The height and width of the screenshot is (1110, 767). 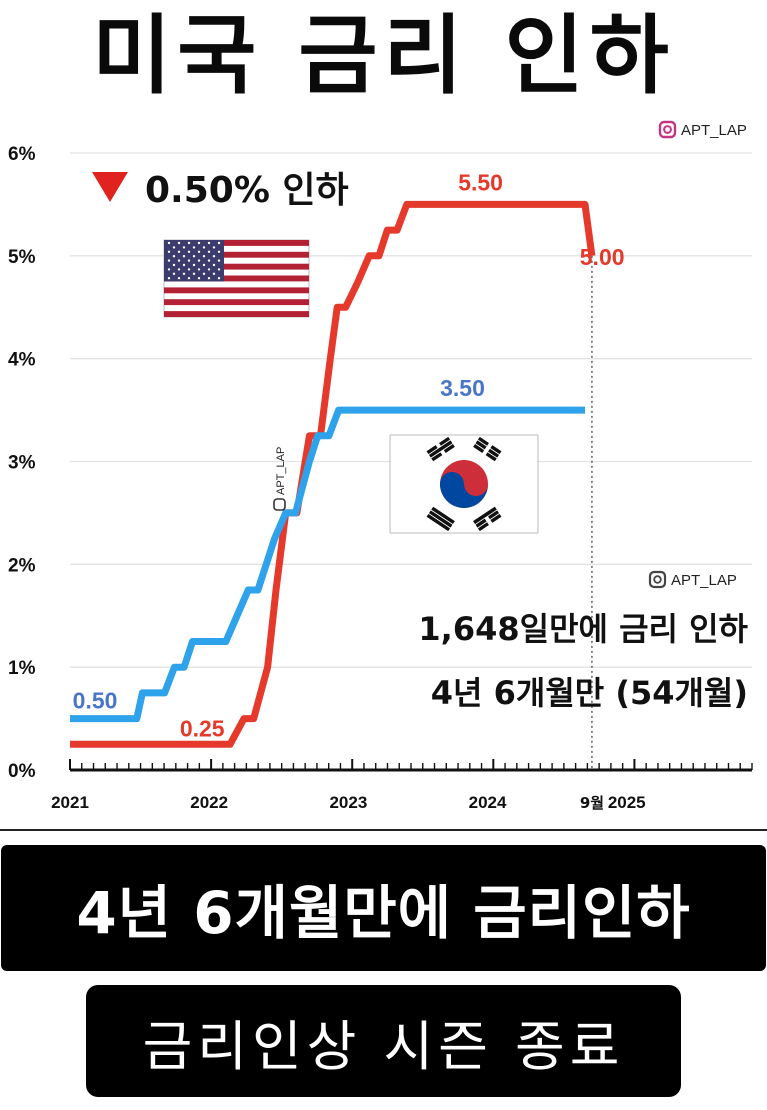 What do you see at coordinates (70, 802) in the screenshot?
I see `x-tick-label: 2021` at bounding box center [70, 802].